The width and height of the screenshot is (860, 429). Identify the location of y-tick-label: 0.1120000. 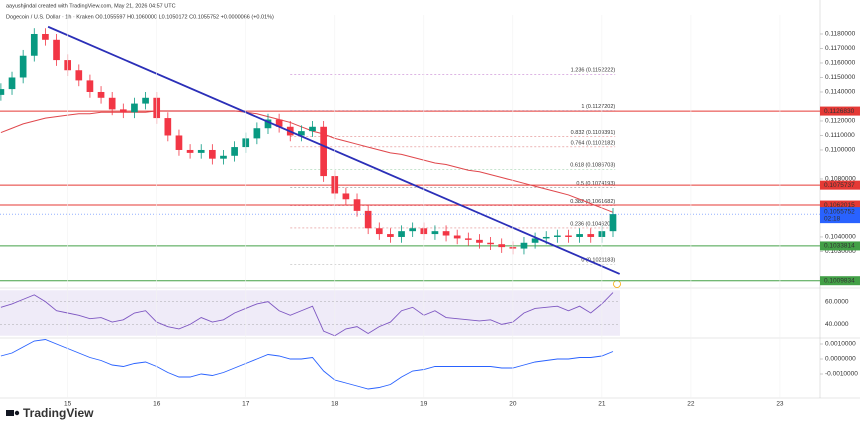
(840, 121).